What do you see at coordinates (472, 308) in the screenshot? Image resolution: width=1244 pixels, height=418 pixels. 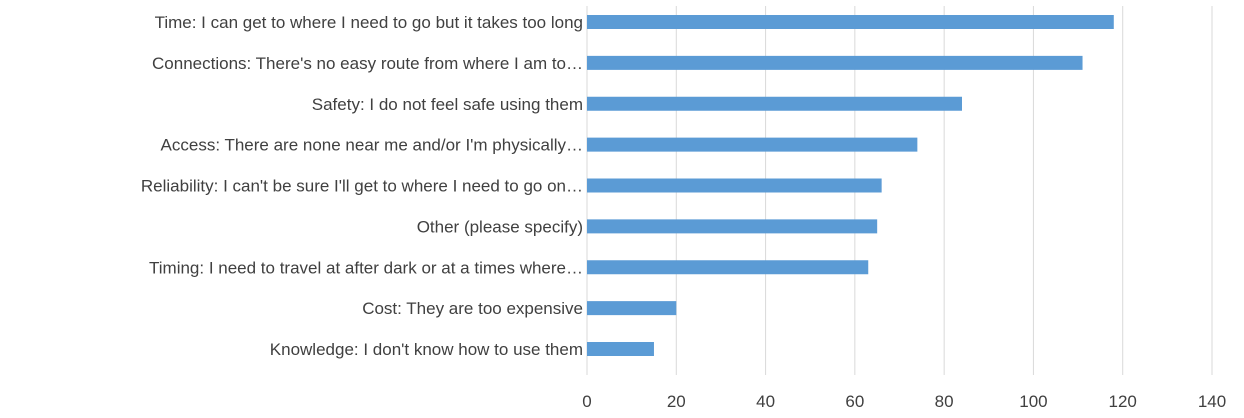 I see `category-label-8: Cost: They are too expensive` at bounding box center [472, 308].